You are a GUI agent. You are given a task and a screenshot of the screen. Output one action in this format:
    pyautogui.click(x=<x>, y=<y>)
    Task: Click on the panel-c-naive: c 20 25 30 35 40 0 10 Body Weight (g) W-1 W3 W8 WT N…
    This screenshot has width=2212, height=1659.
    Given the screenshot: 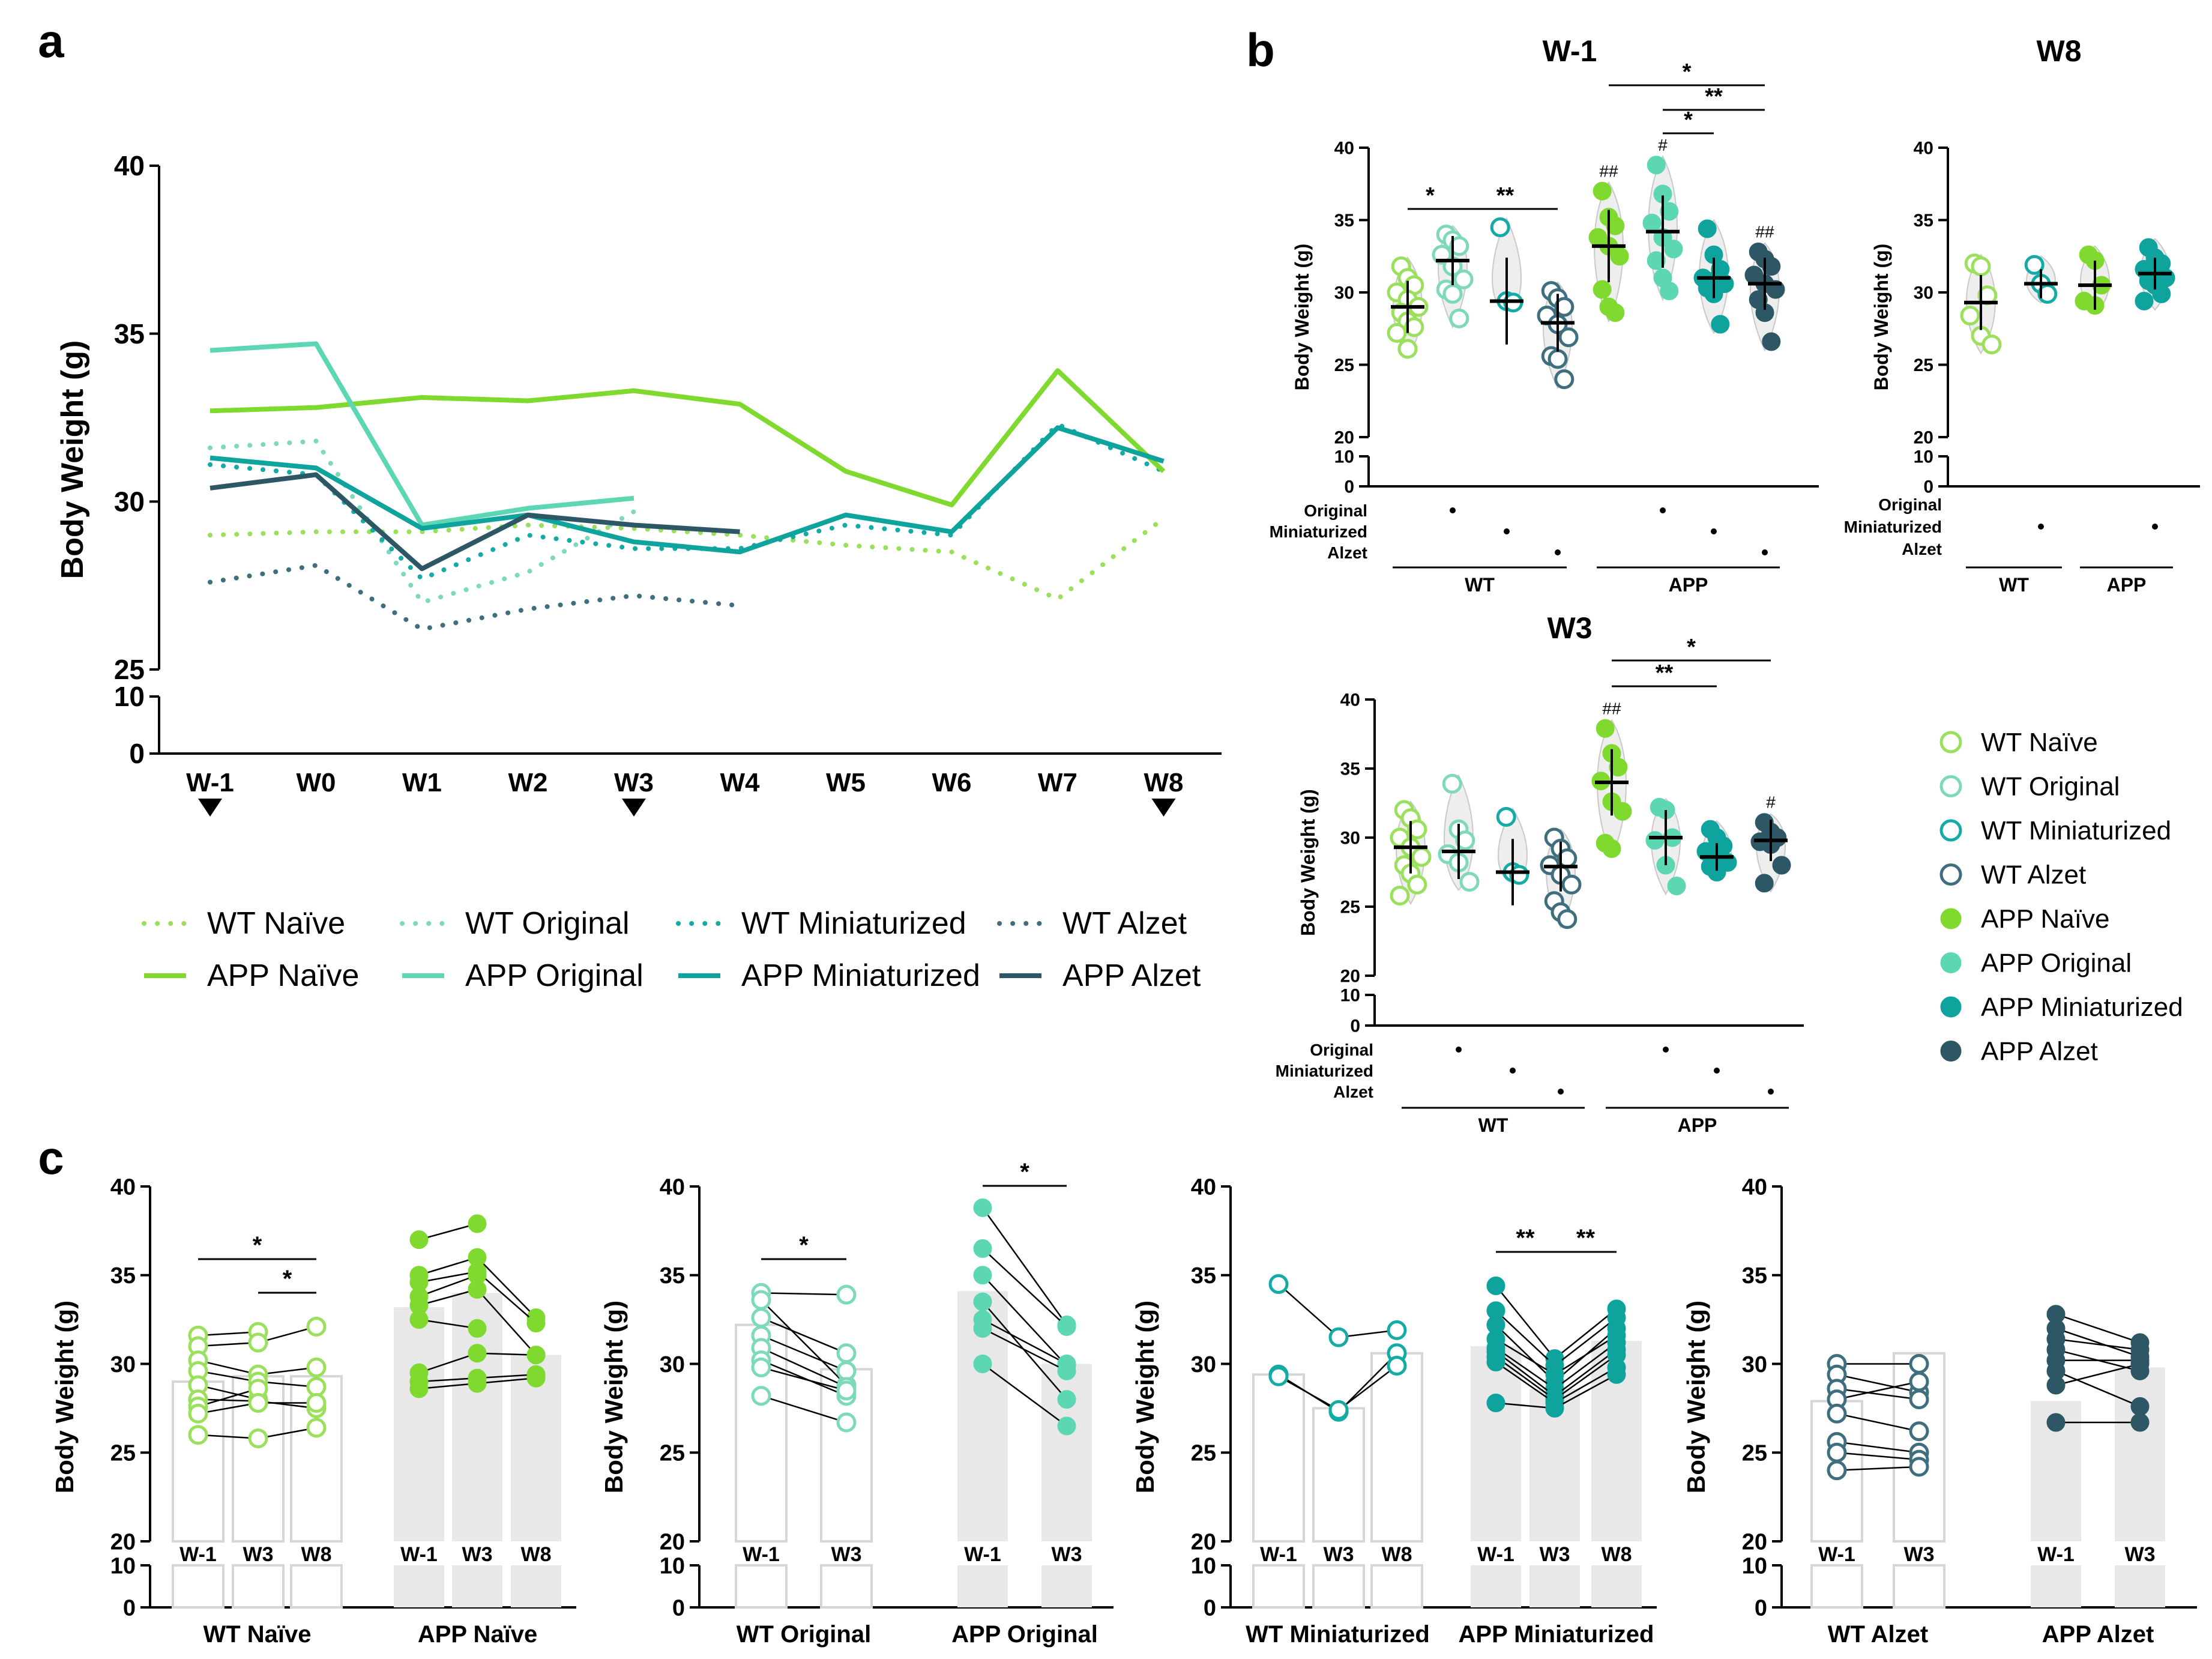 What is the action you would take?
    pyautogui.click(x=307, y=1389)
    